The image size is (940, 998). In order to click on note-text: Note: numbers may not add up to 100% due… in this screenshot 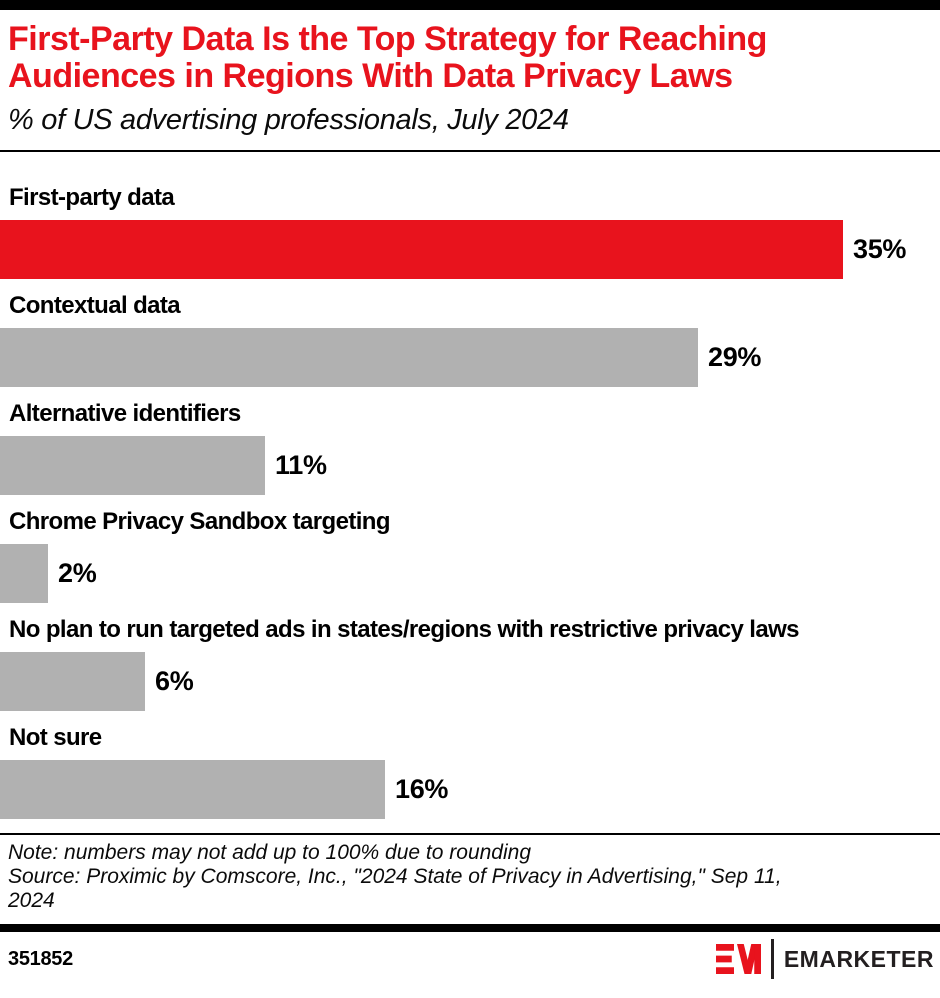, I will do `click(270, 852)`.